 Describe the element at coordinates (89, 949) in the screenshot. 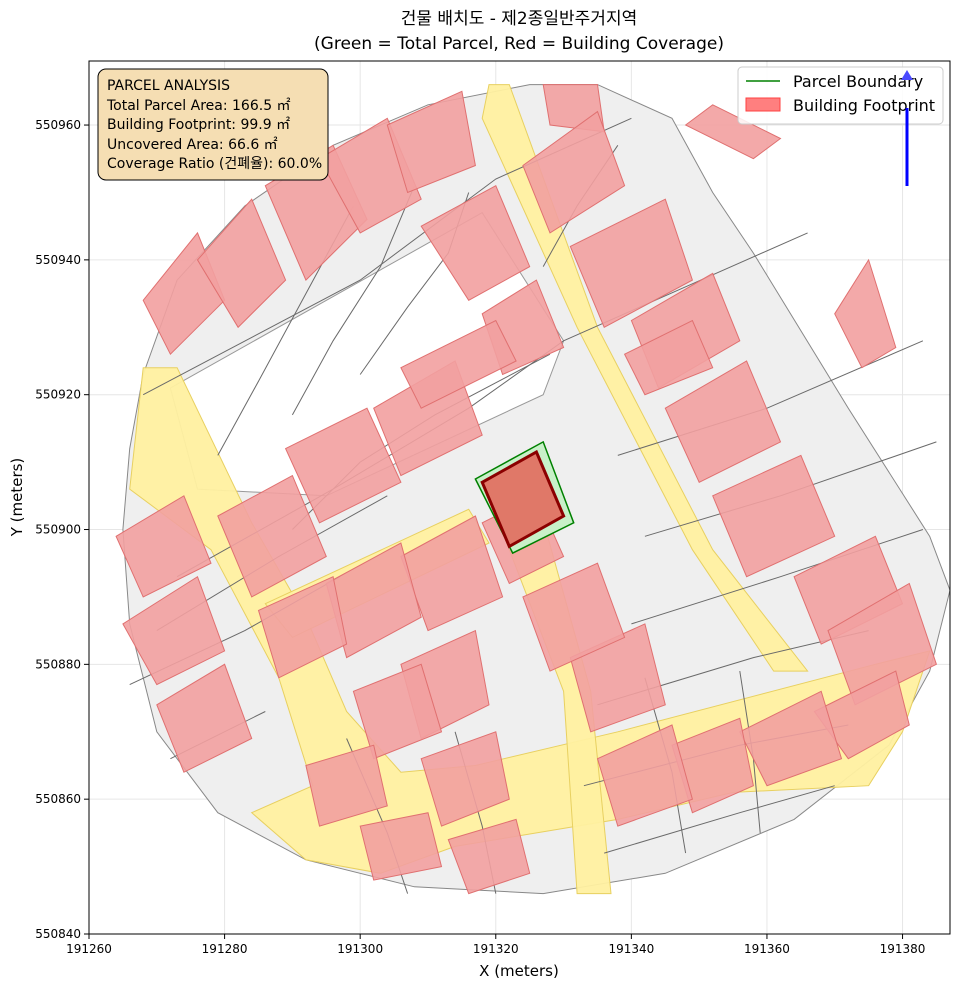

I see `x-tick-label: 191260` at that location.